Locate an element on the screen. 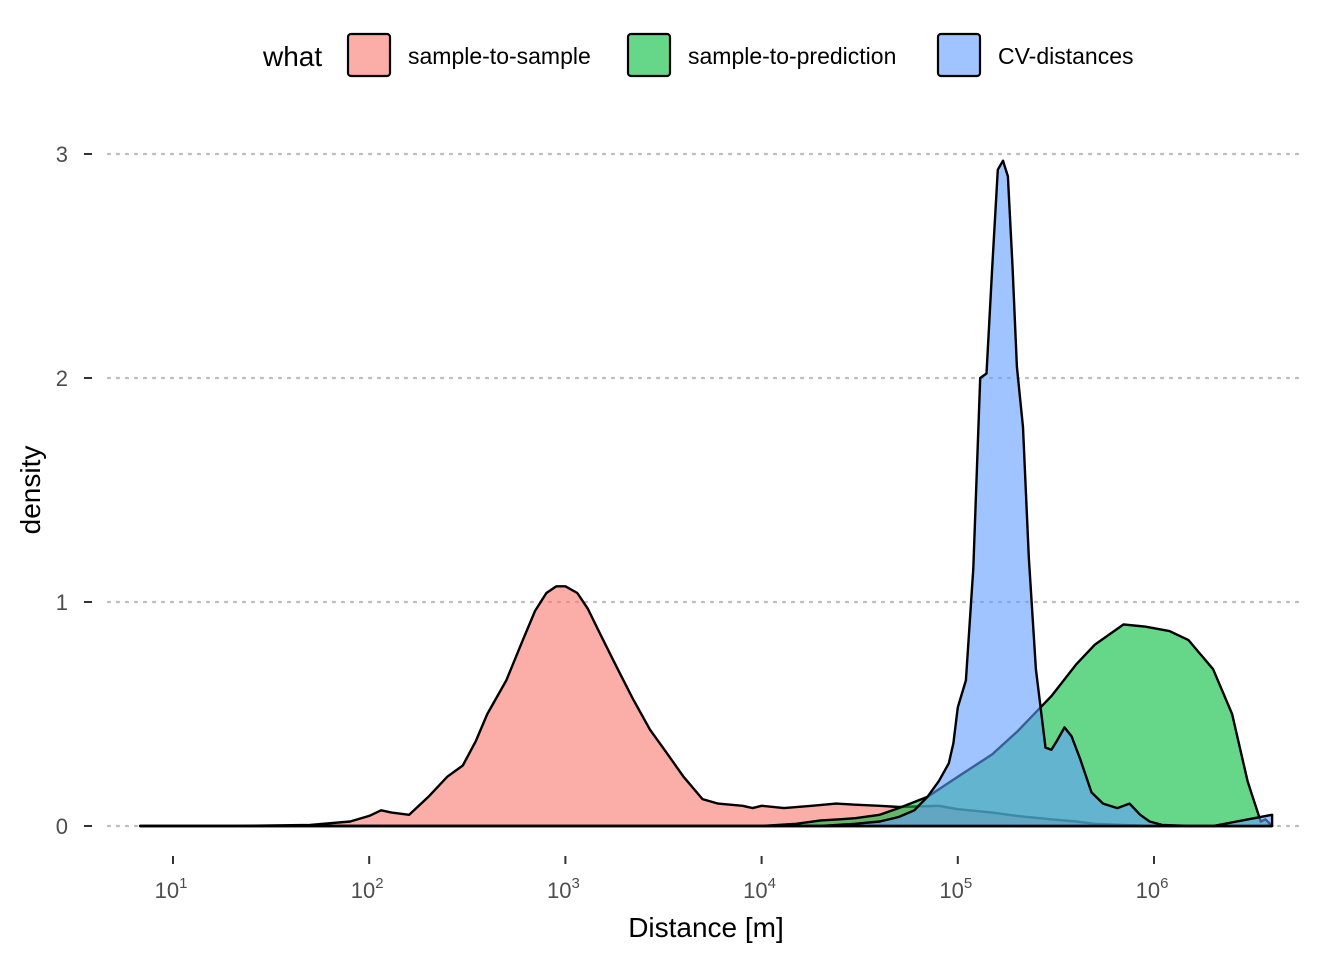 The image size is (1344, 960). y-tick-label-2: 2 is located at coordinates (62, 378).